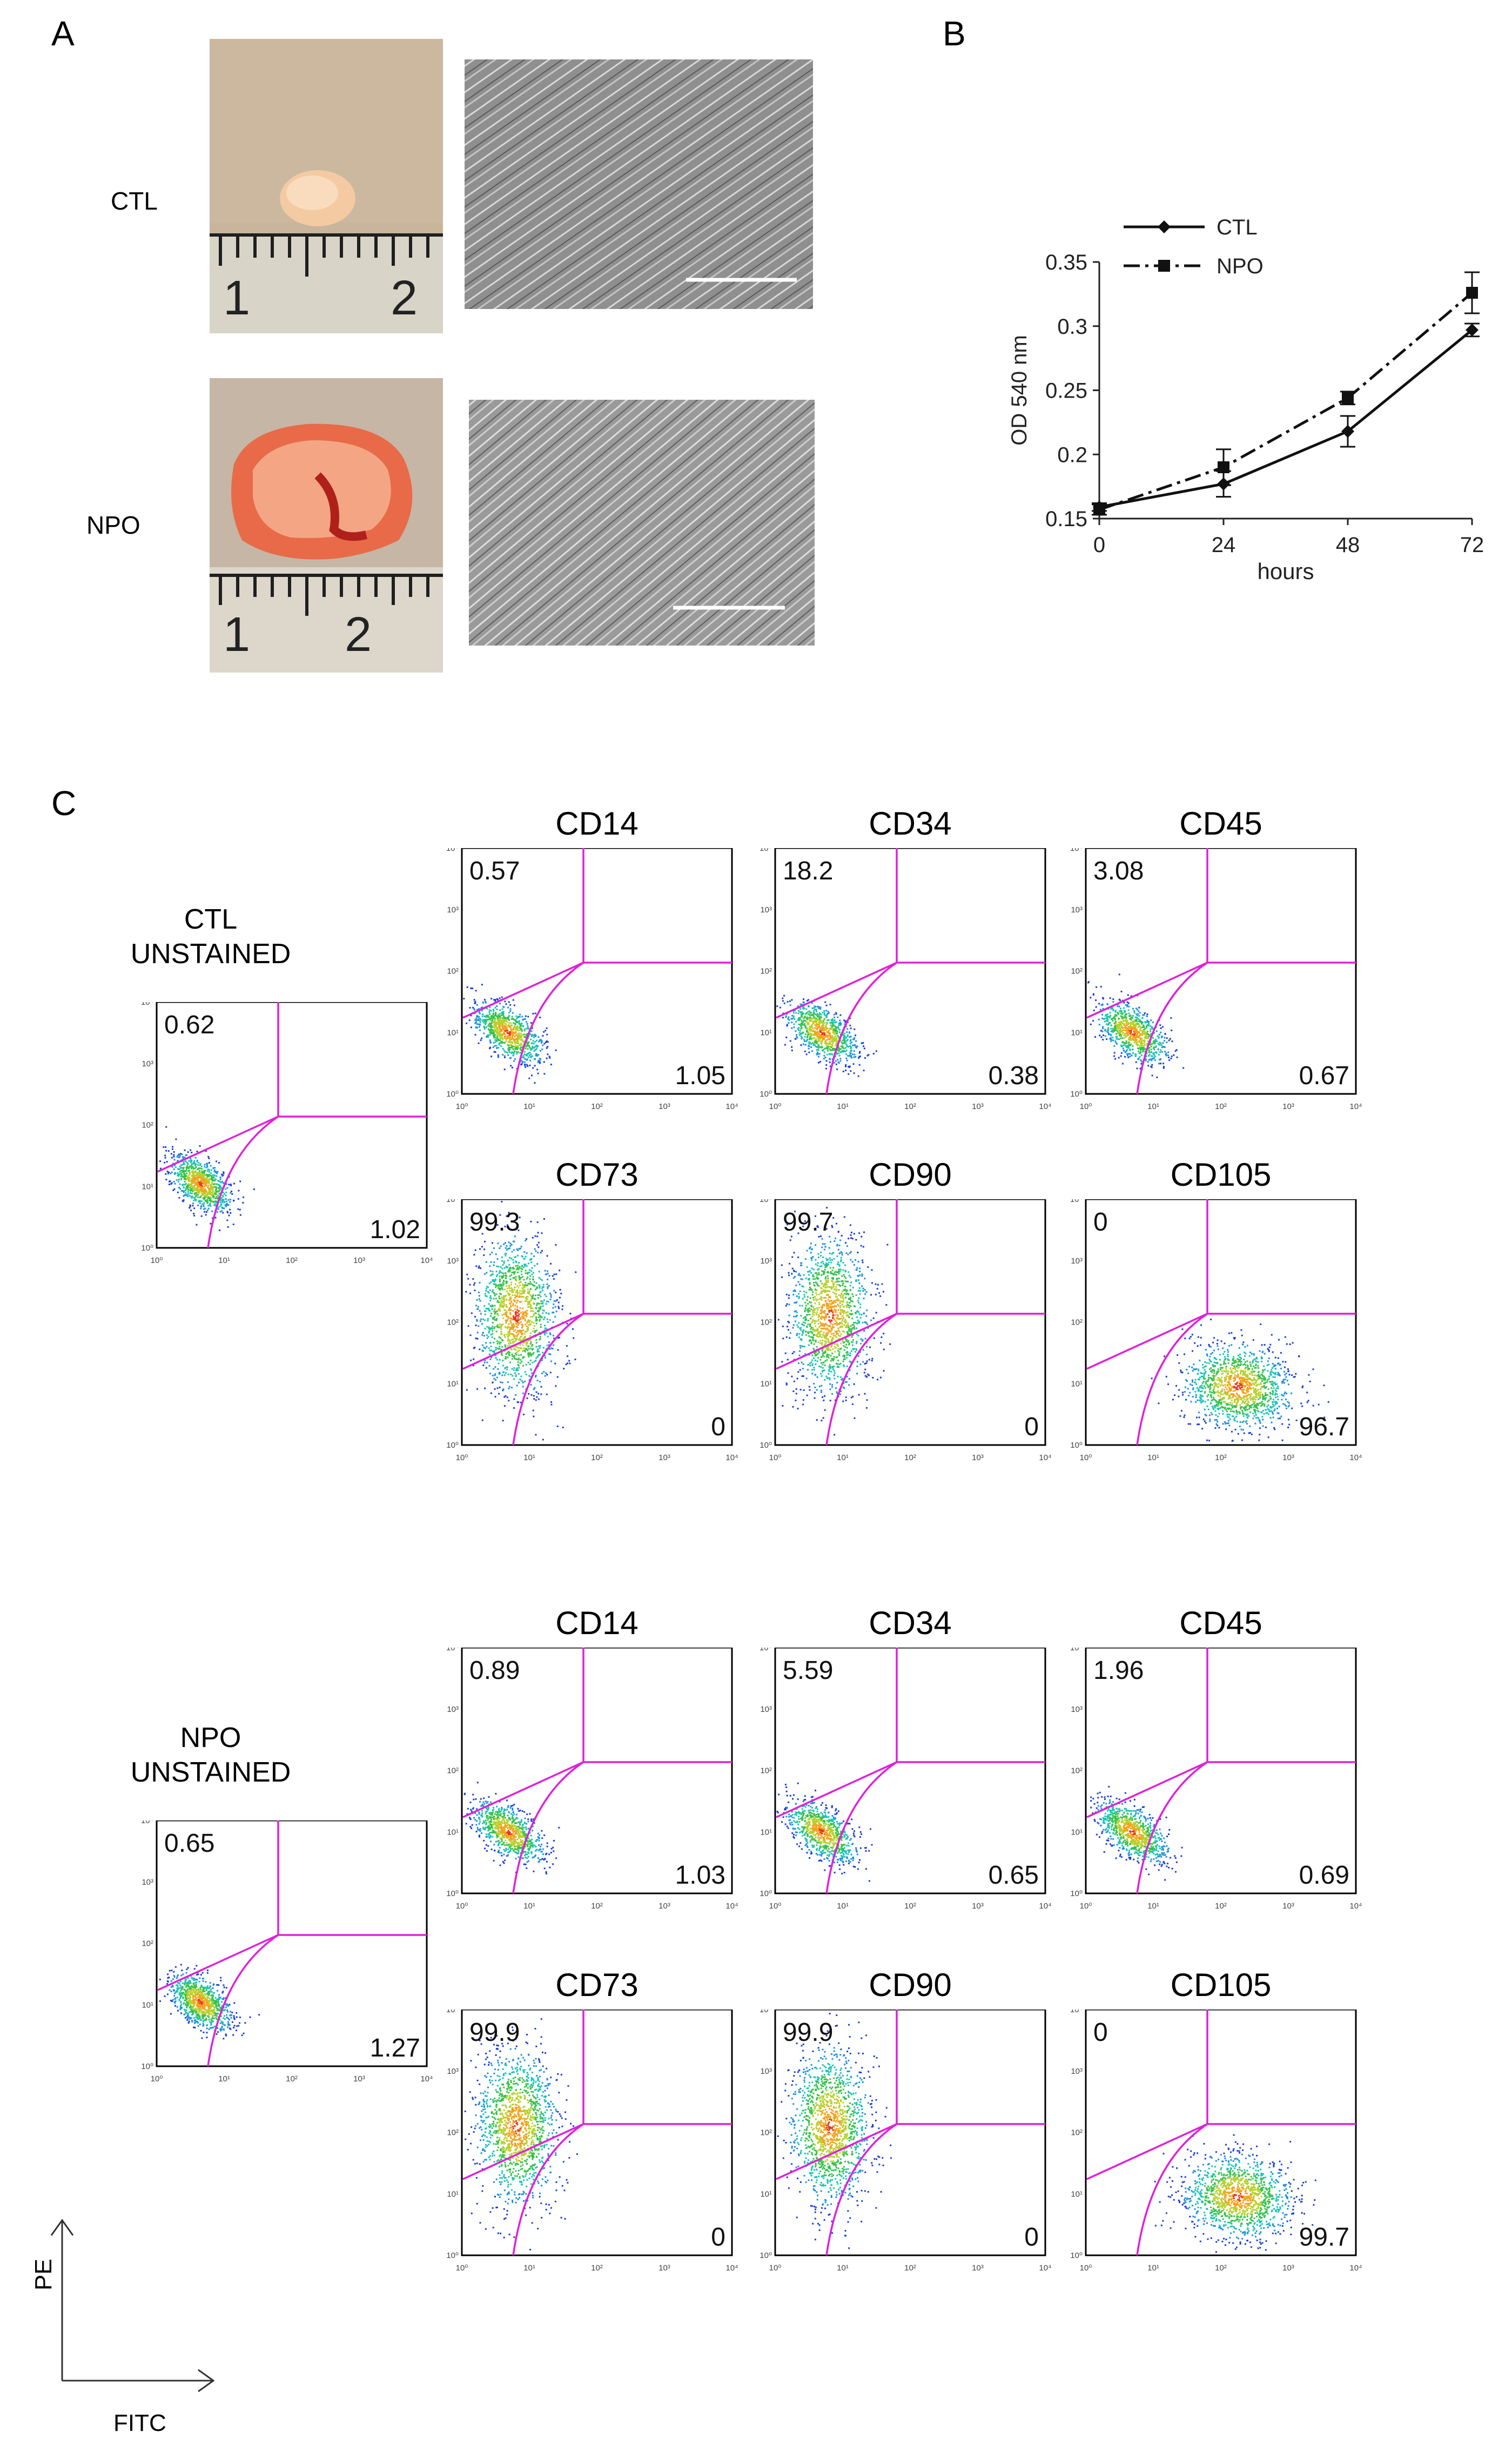 Image resolution: width=1512 pixels, height=2446 pixels. I want to click on y-tick-label: 10¹, so click(766, 1032).